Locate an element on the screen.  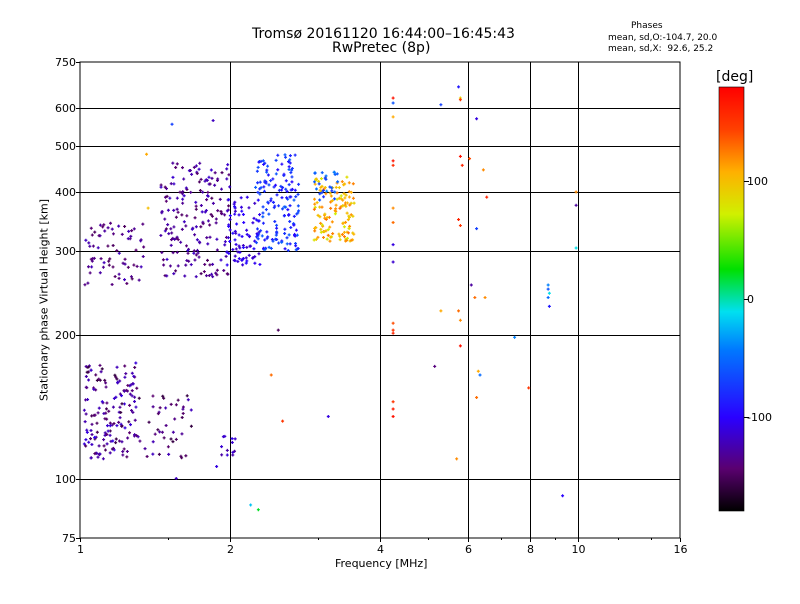
y-tick-label: 75 is located at coordinates (69, 538).